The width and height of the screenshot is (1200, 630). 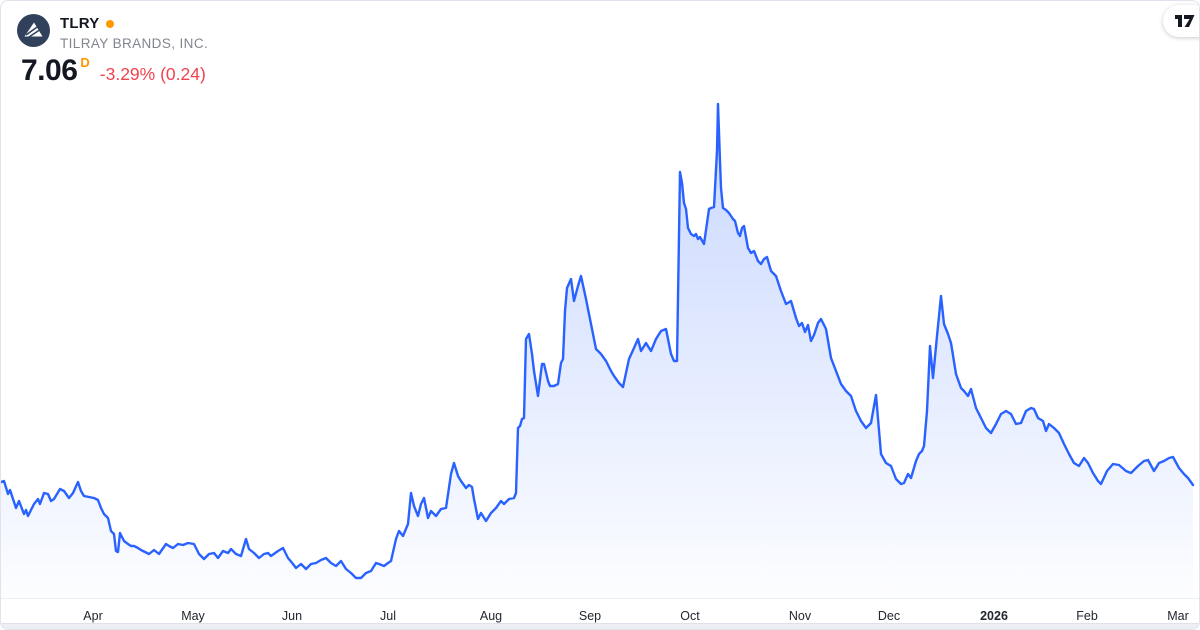 I want to click on price-row: 7.06 D -3.29% (0.24), so click(x=113, y=71).